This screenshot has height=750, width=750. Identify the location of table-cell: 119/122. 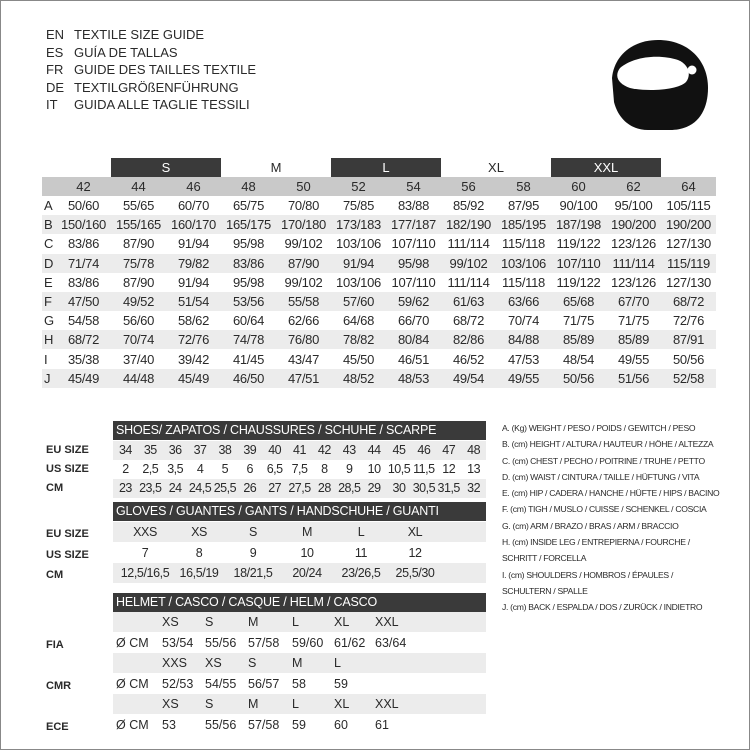
(578, 244).